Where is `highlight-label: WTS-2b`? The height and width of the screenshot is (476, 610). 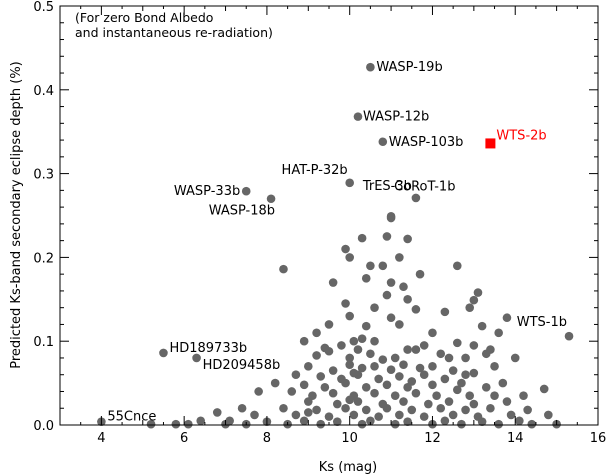 highlight-label: WTS-2b is located at coordinates (521, 135).